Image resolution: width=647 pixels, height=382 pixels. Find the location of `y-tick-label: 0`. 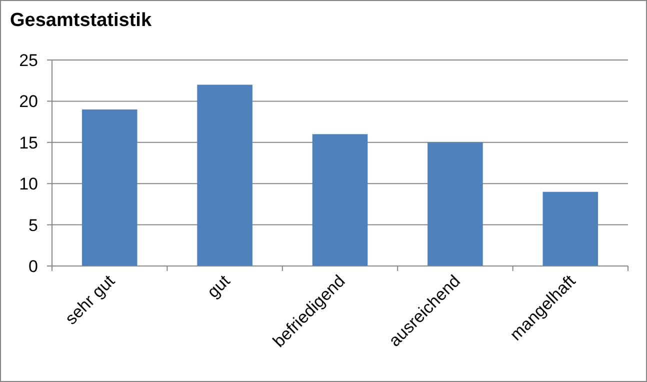

y-tick-label: 0 is located at coordinates (33, 266).